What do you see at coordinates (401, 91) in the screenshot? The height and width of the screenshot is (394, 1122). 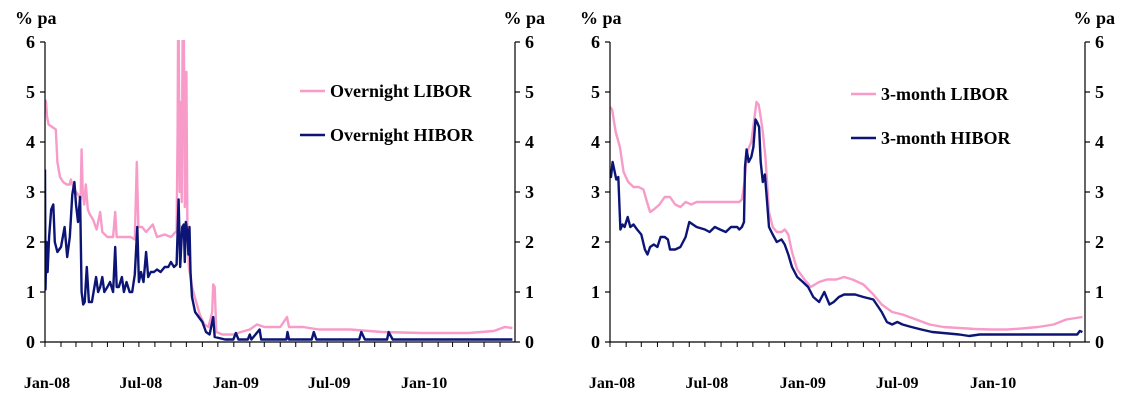 I see `legend-label-overnight-libor: Overnight LIBOR` at bounding box center [401, 91].